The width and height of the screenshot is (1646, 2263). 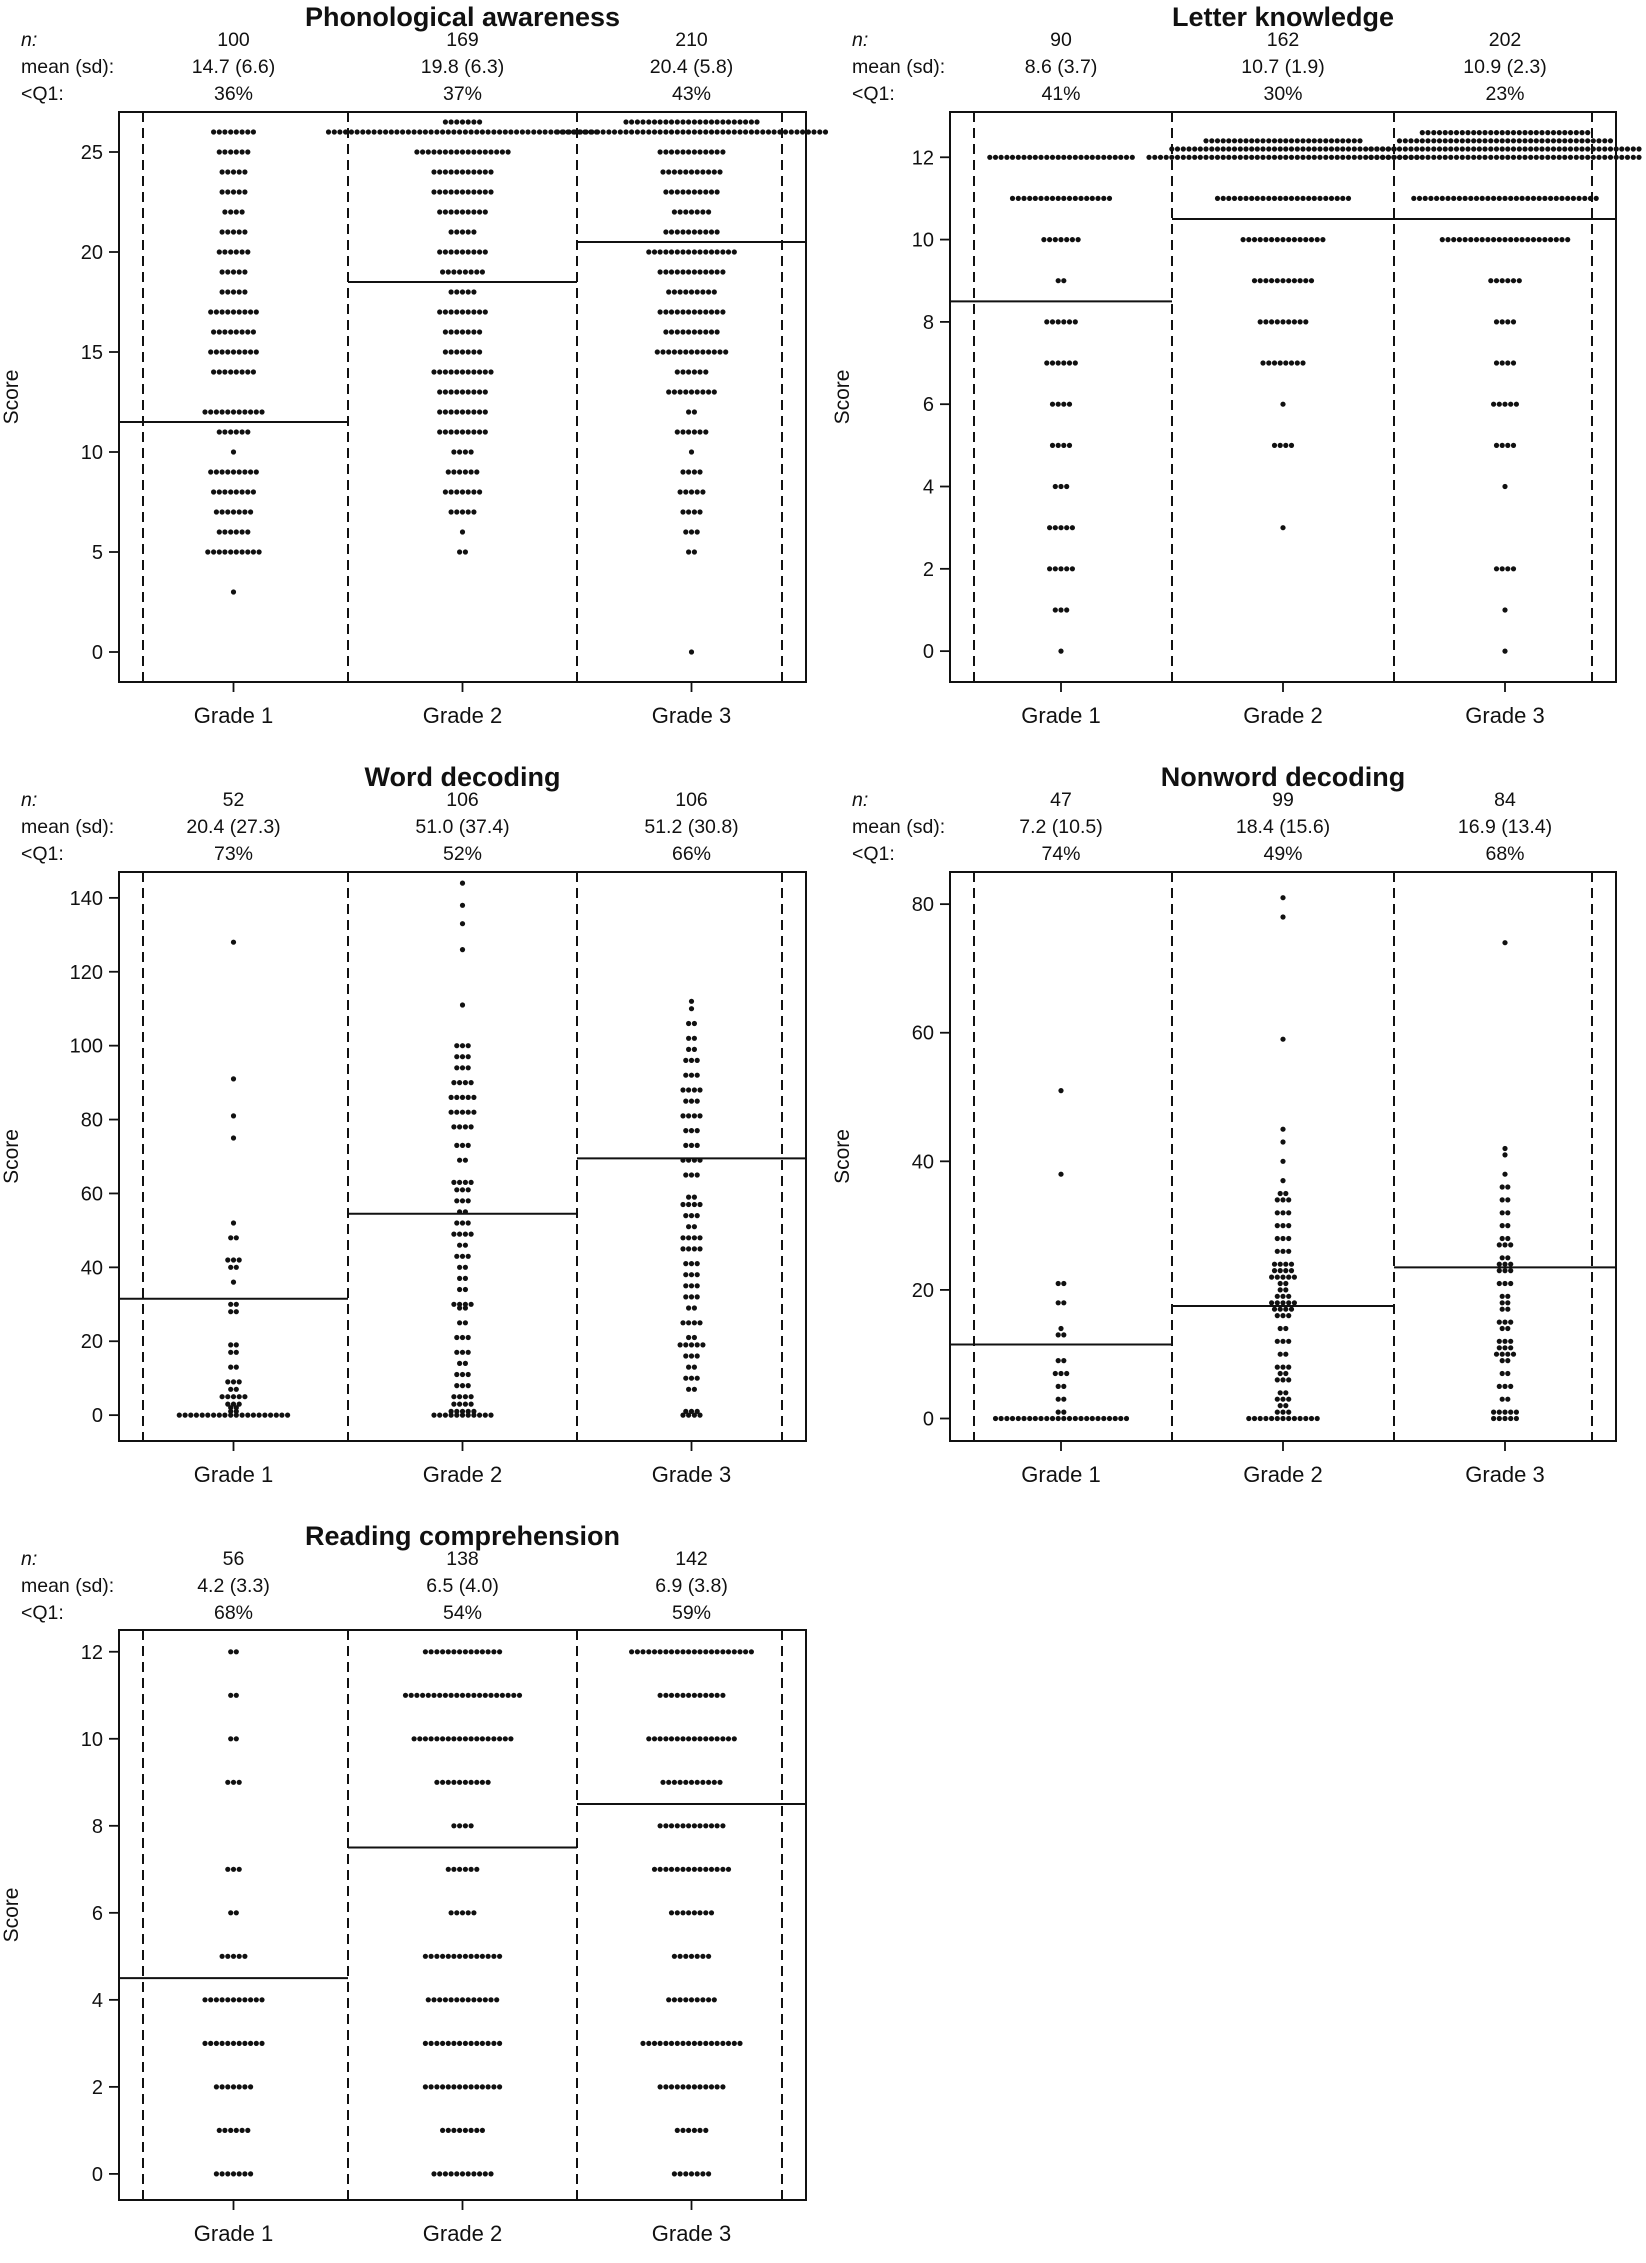 I want to click on stat-mean-sd: 10.9 (2.3), so click(x=1504, y=67).